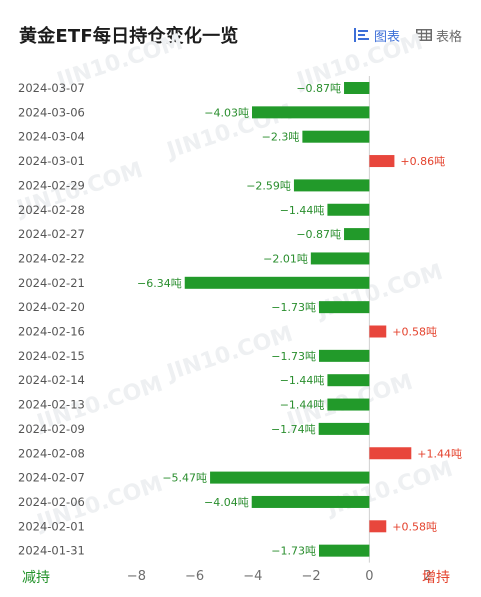 The image size is (481, 597). I want to click on category-label: 2024-02-16, so click(51, 332).